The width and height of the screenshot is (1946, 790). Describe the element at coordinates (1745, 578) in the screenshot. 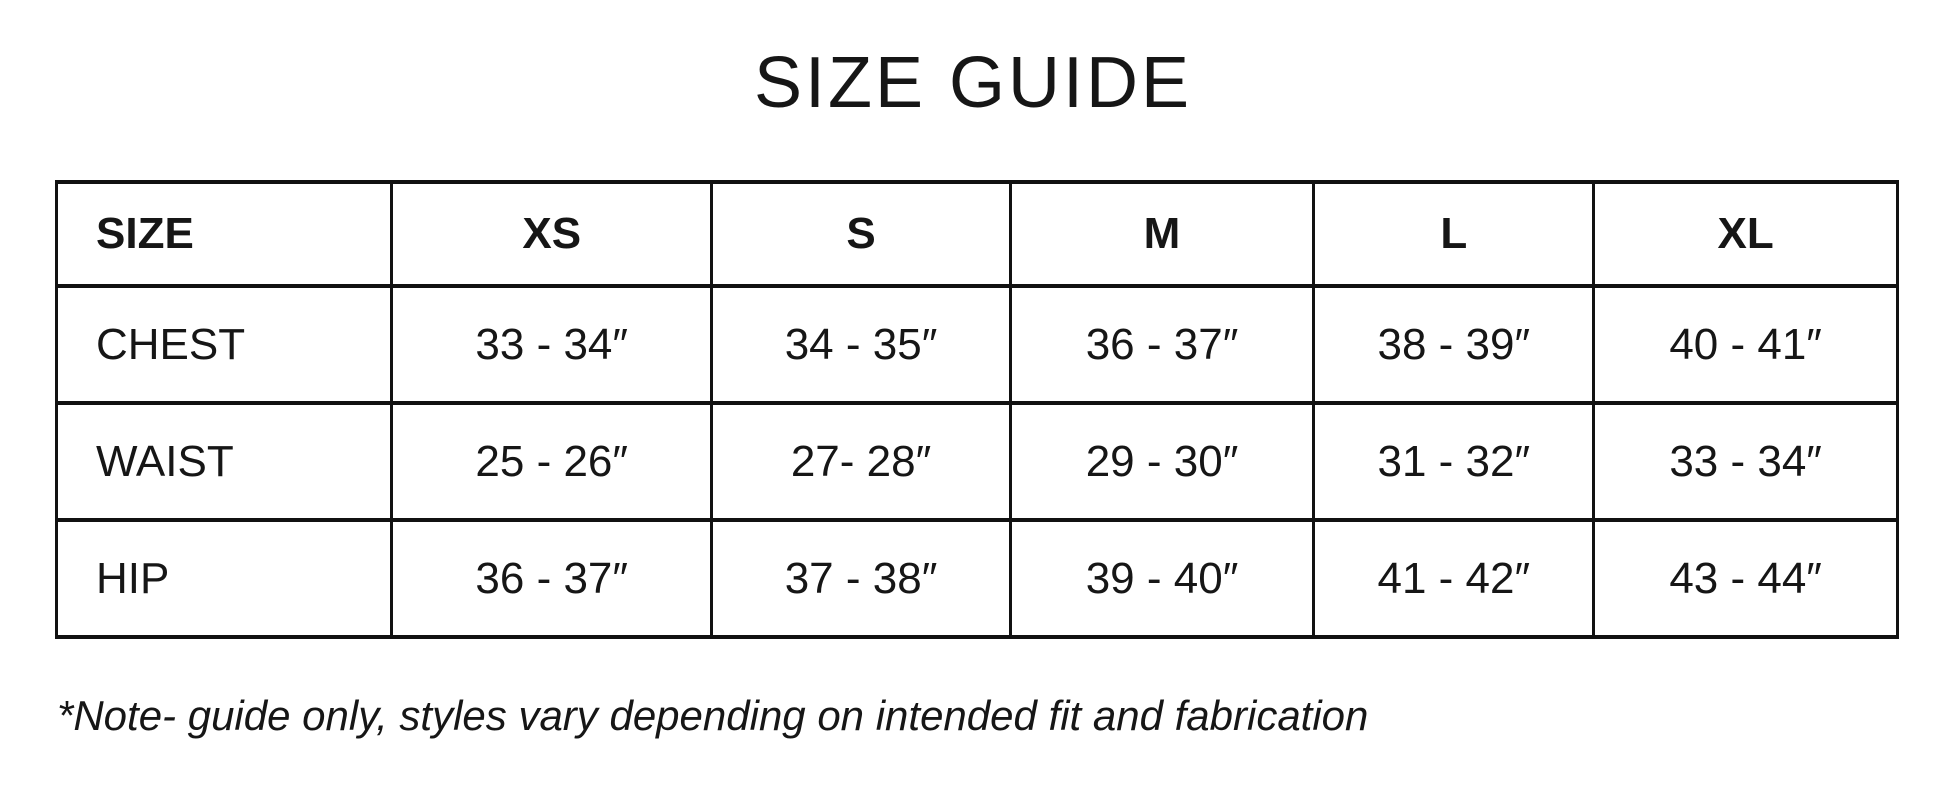

I see `measurement-cell: 43 - 44″` at that location.